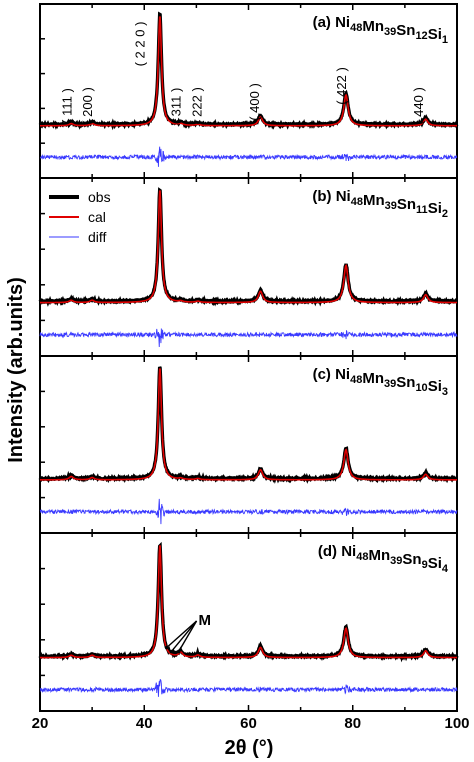 This screenshot has width=474, height=762. Describe the element at coordinates (80, 217) in the screenshot. I see `legend: obs cal diff` at that location.